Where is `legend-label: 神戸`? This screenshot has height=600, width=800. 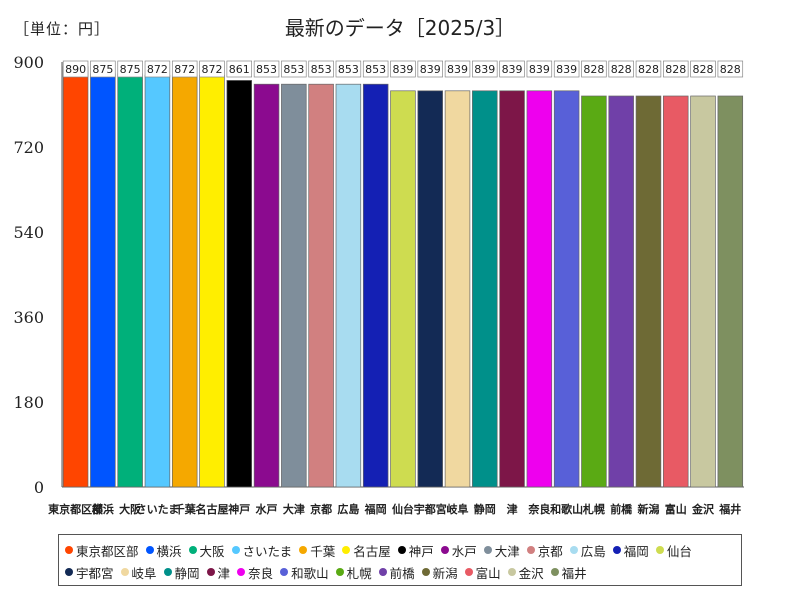 legend-label: 神戸 is located at coordinates (421, 551).